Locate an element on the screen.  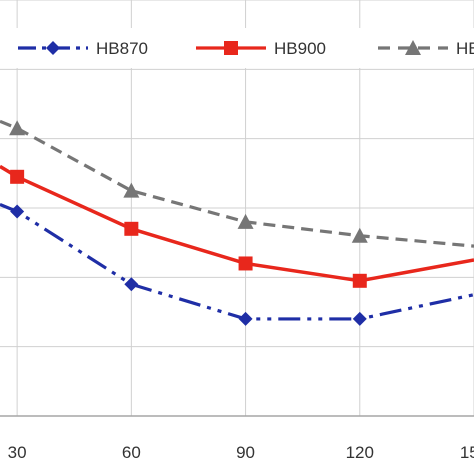
legend-entry: HB is located at coordinates (426, 48).